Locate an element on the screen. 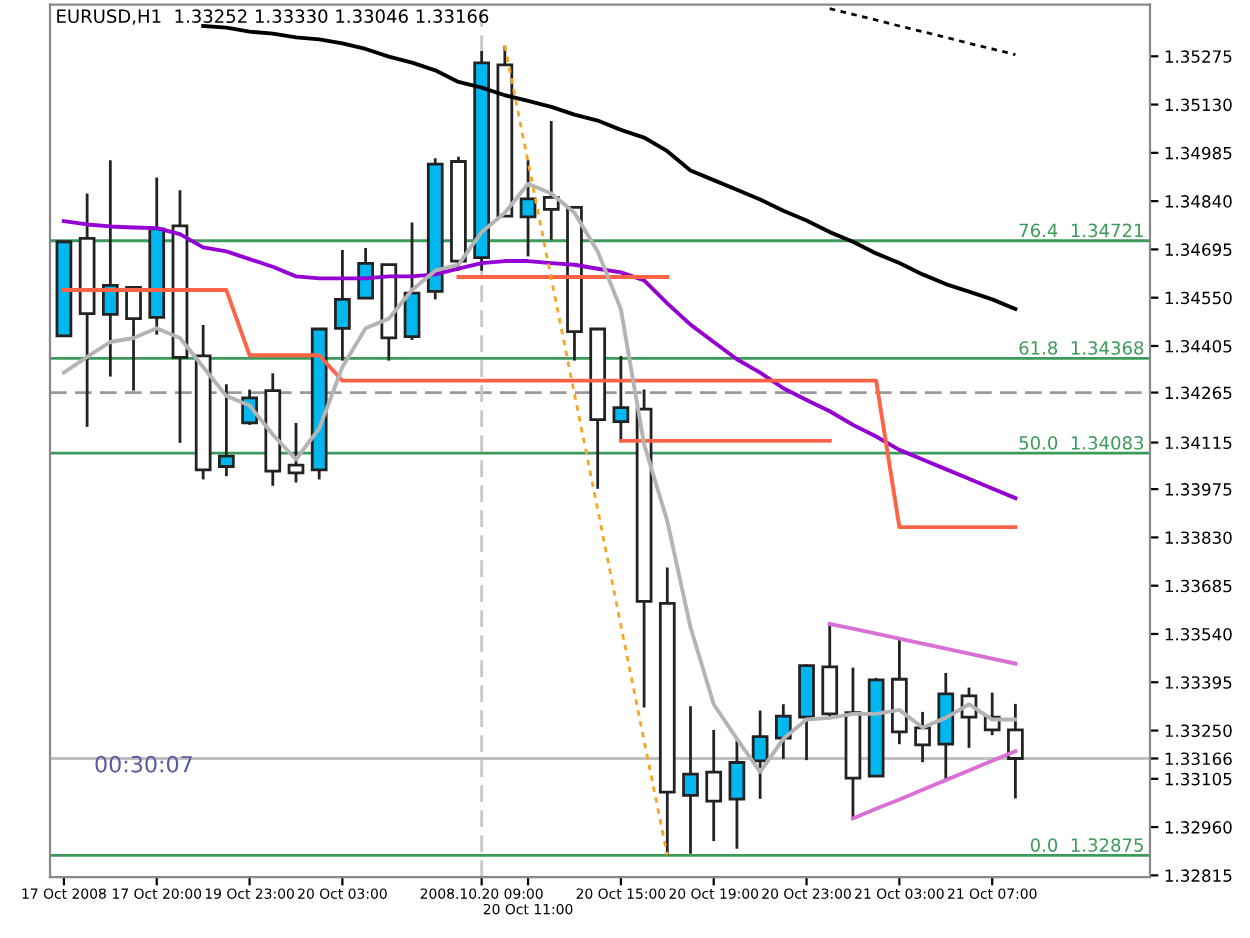 This screenshot has height=938, width=1250. ref-line-label: 76.4 1.34721 is located at coordinates (1081, 230).